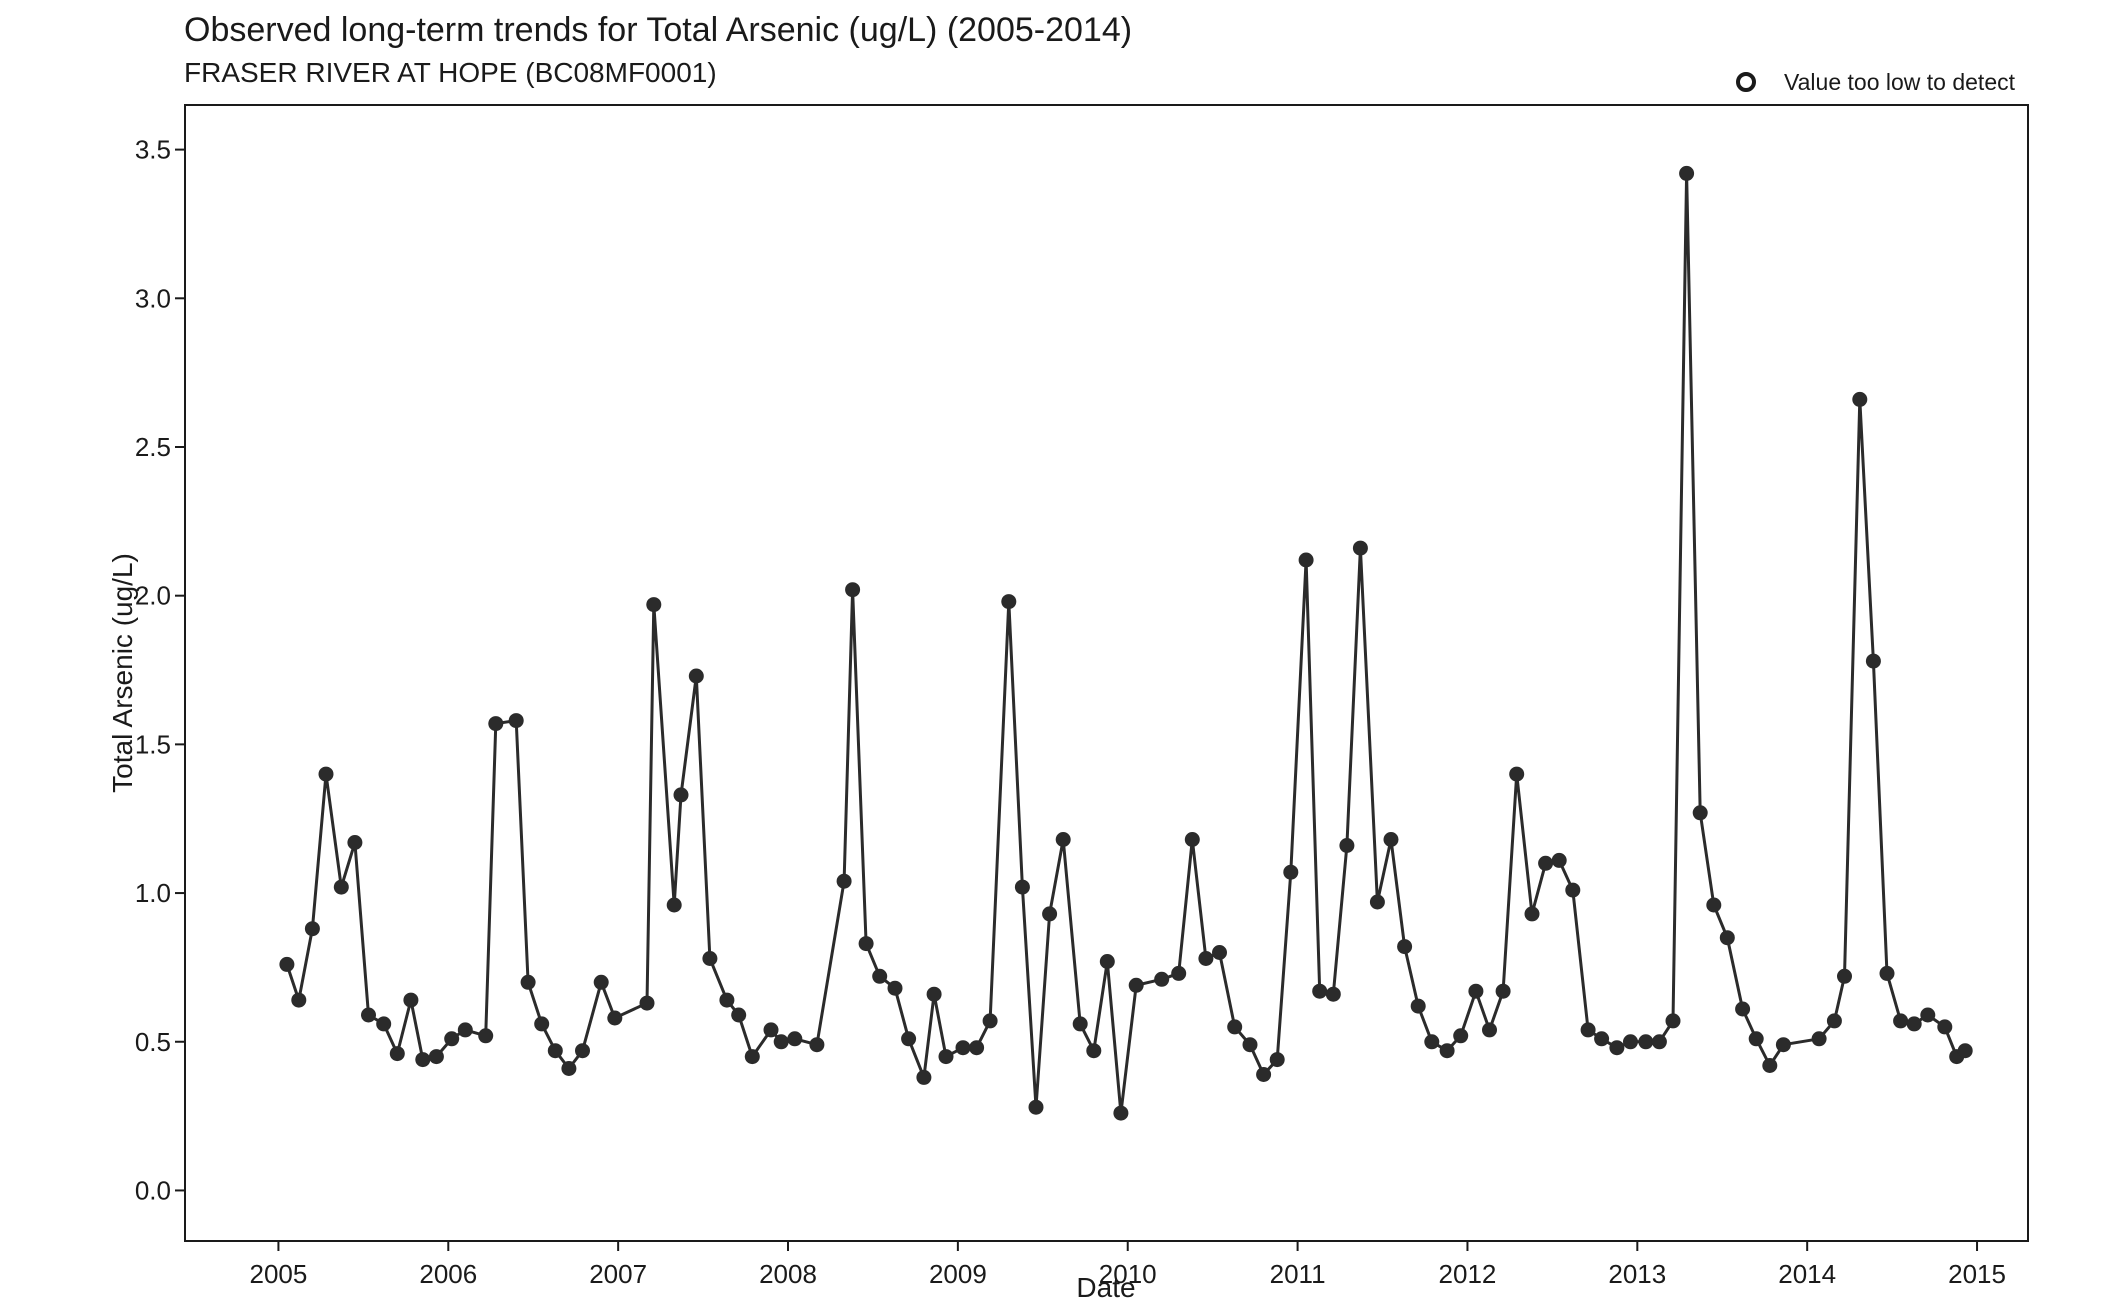  What do you see at coordinates (153, 744) in the screenshot?
I see `y-tick-label: 1.5` at bounding box center [153, 744].